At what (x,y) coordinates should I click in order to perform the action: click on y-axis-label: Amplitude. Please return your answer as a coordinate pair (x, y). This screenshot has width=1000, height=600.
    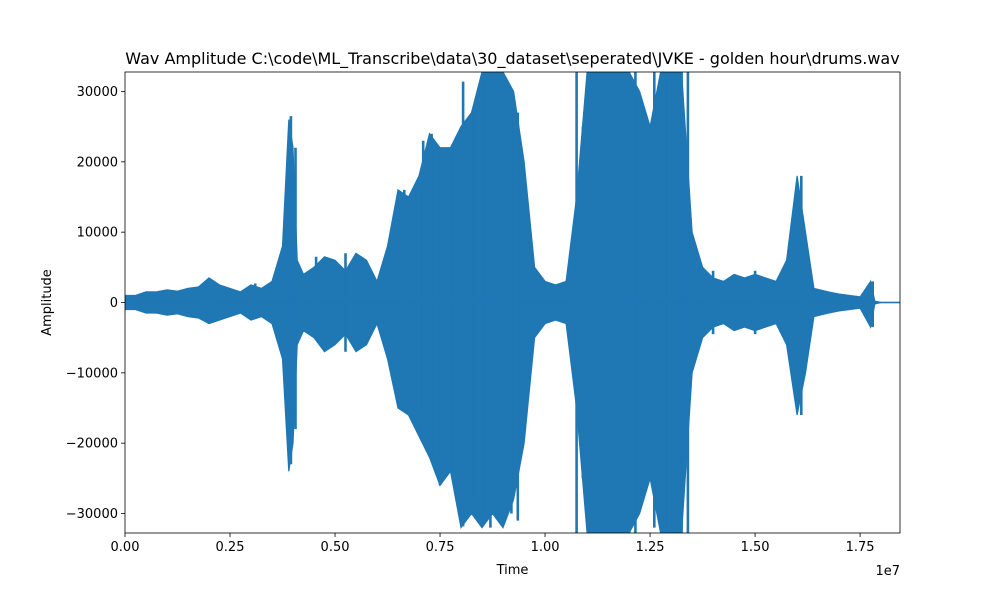
    Looking at the image, I should click on (47, 302).